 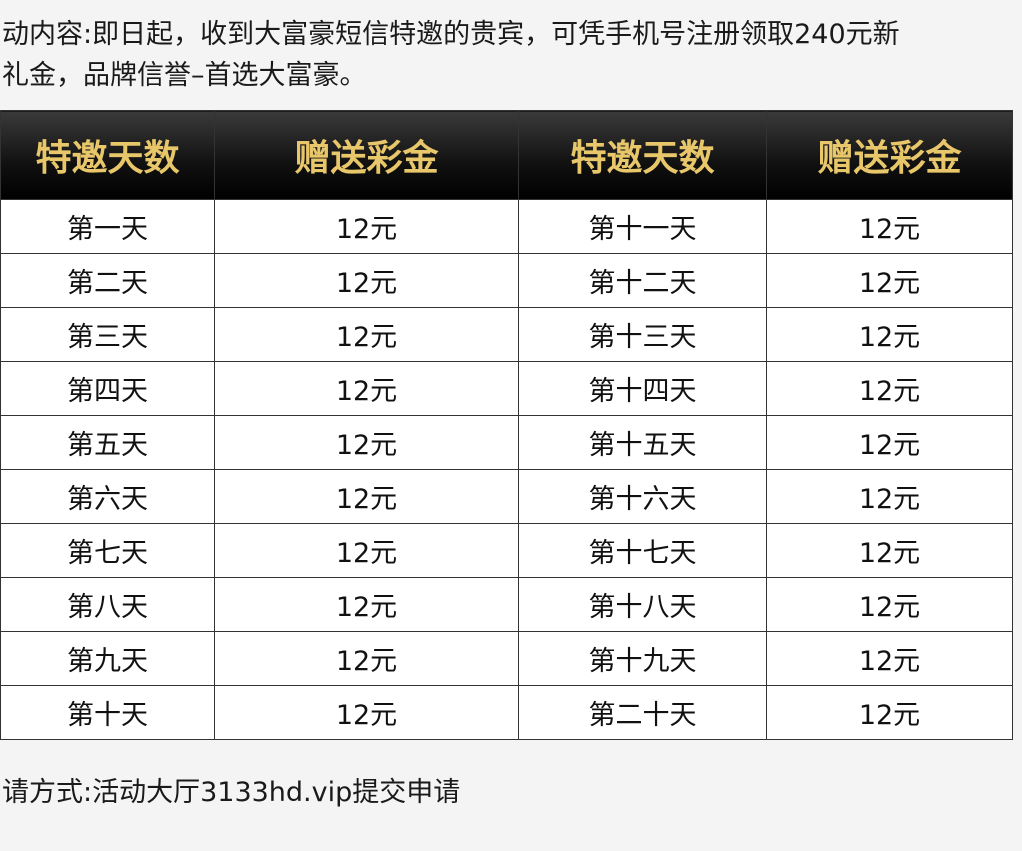 I want to click on day-cell: 第十三天, so click(x=642, y=334).